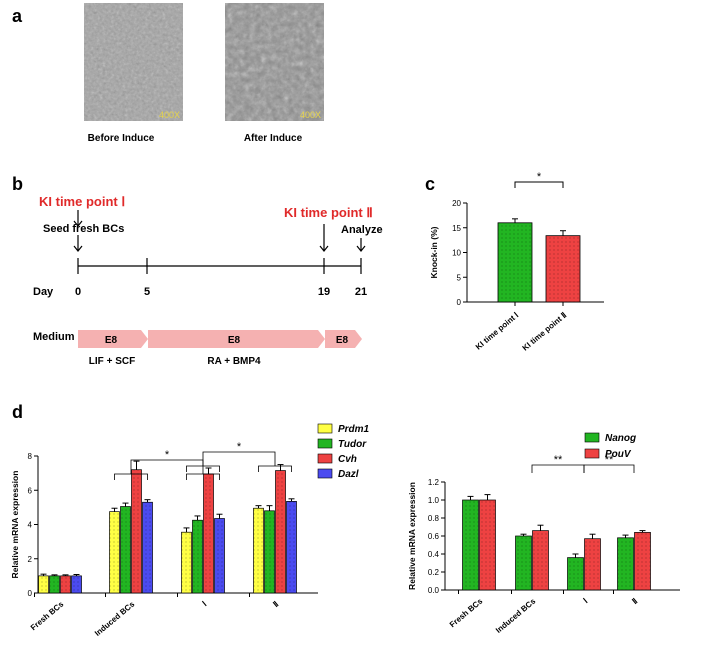  What do you see at coordinates (456, 203) in the screenshot?
I see `y-tick-label: 20` at bounding box center [456, 203].